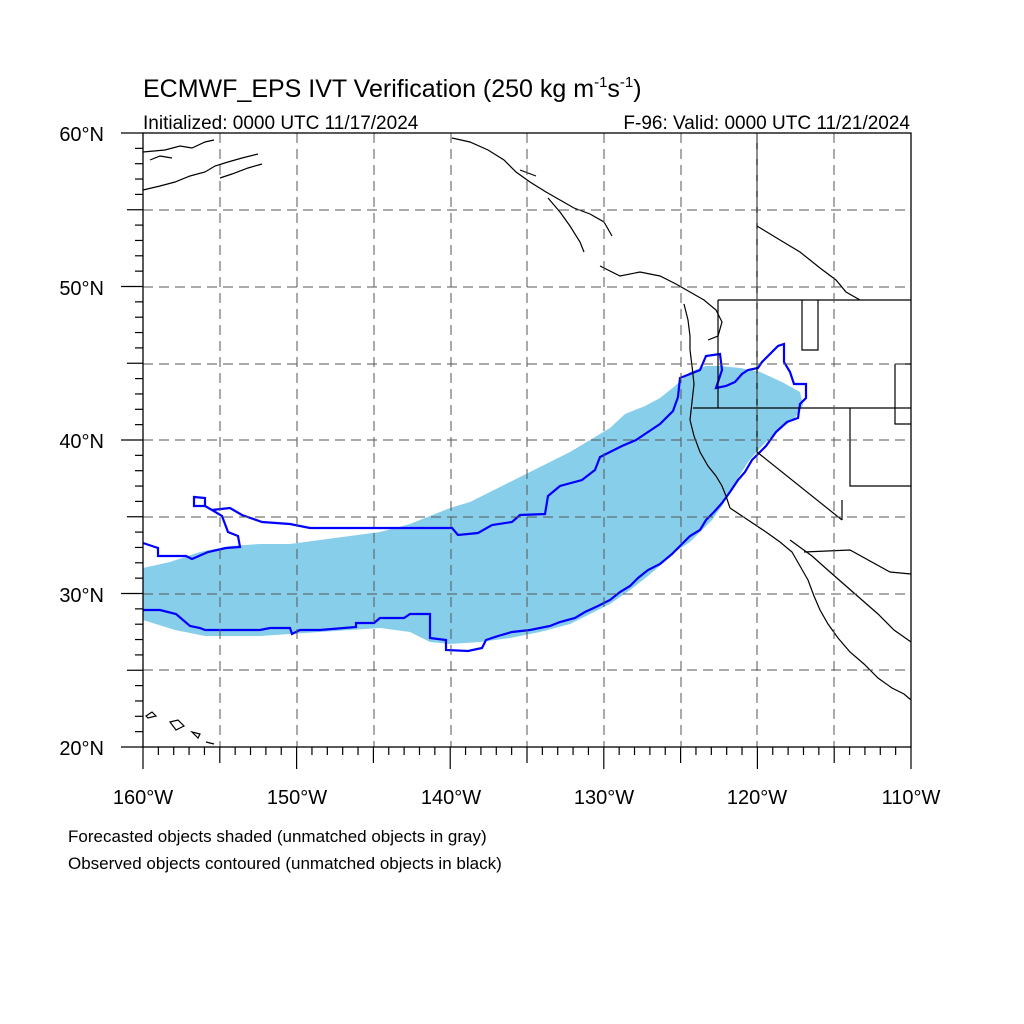 The height and width of the screenshot is (1024, 1024). I want to click on valid-time: F-96: Valid: 0000 UTC 11/21/2024, so click(766, 123).